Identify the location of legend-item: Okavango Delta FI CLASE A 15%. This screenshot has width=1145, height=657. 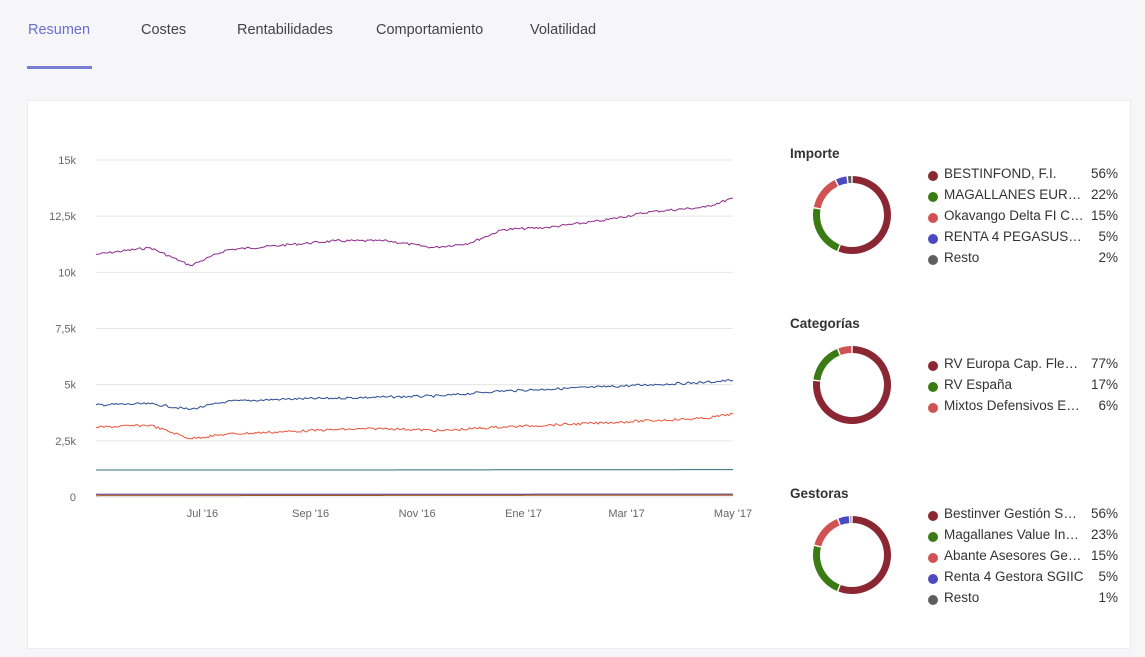
(1023, 218).